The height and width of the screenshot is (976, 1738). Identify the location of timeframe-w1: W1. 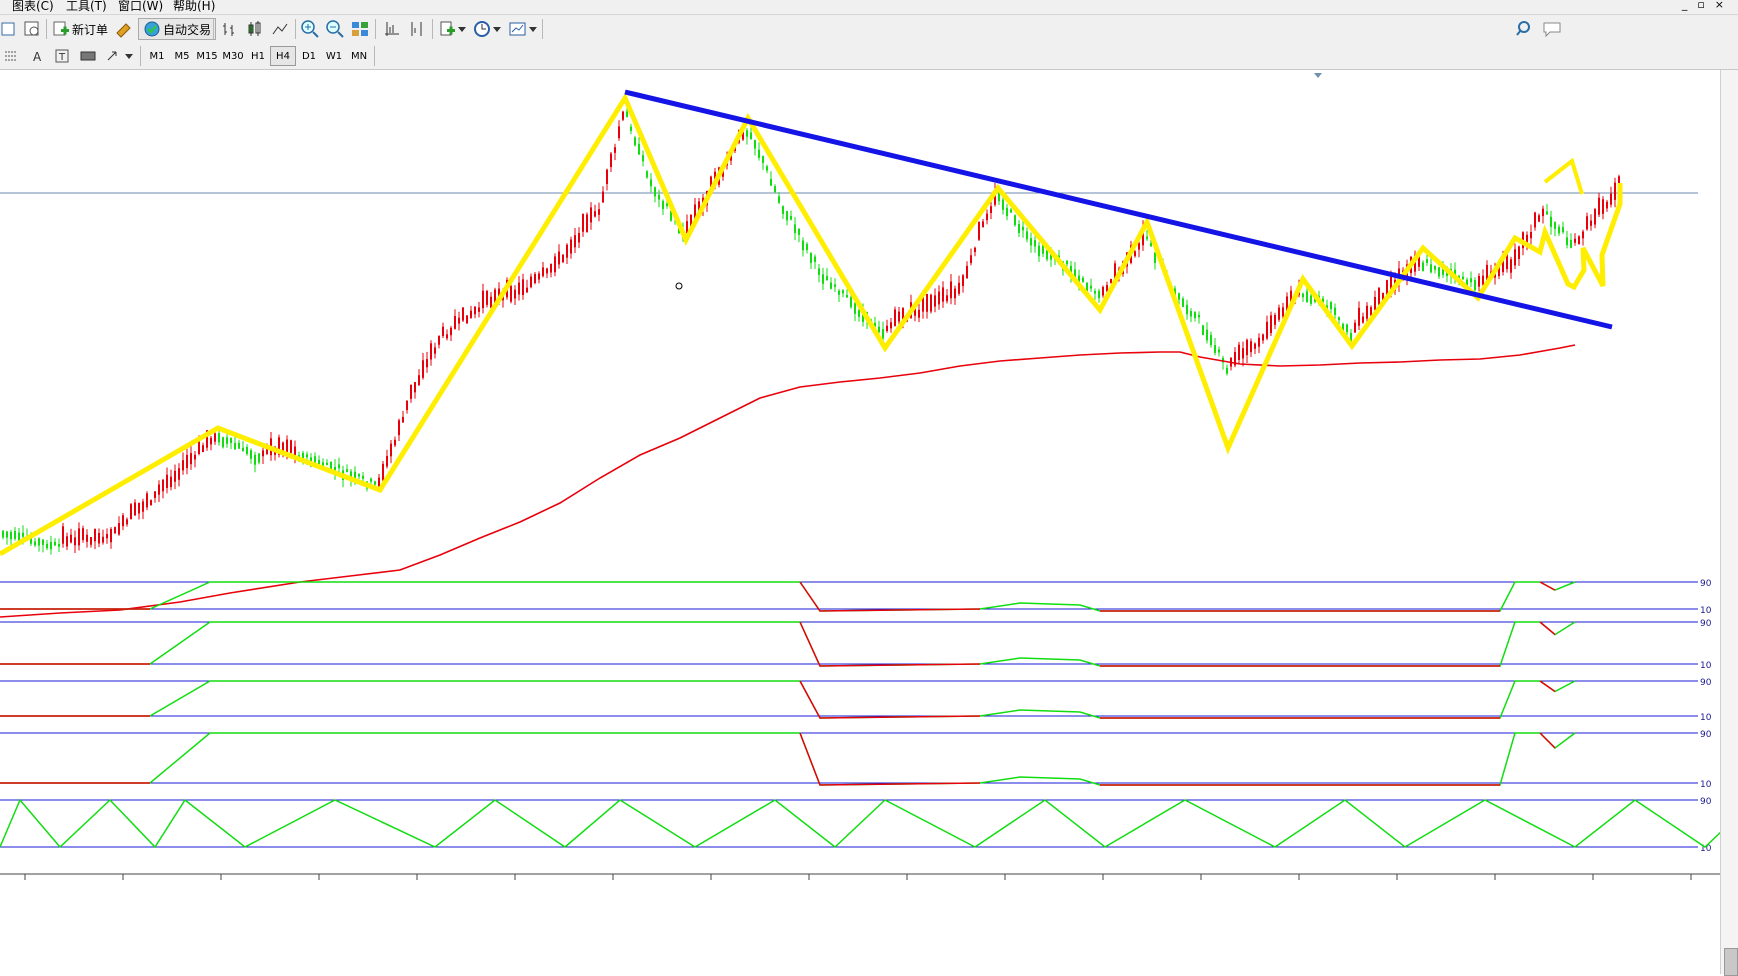
(334, 56).